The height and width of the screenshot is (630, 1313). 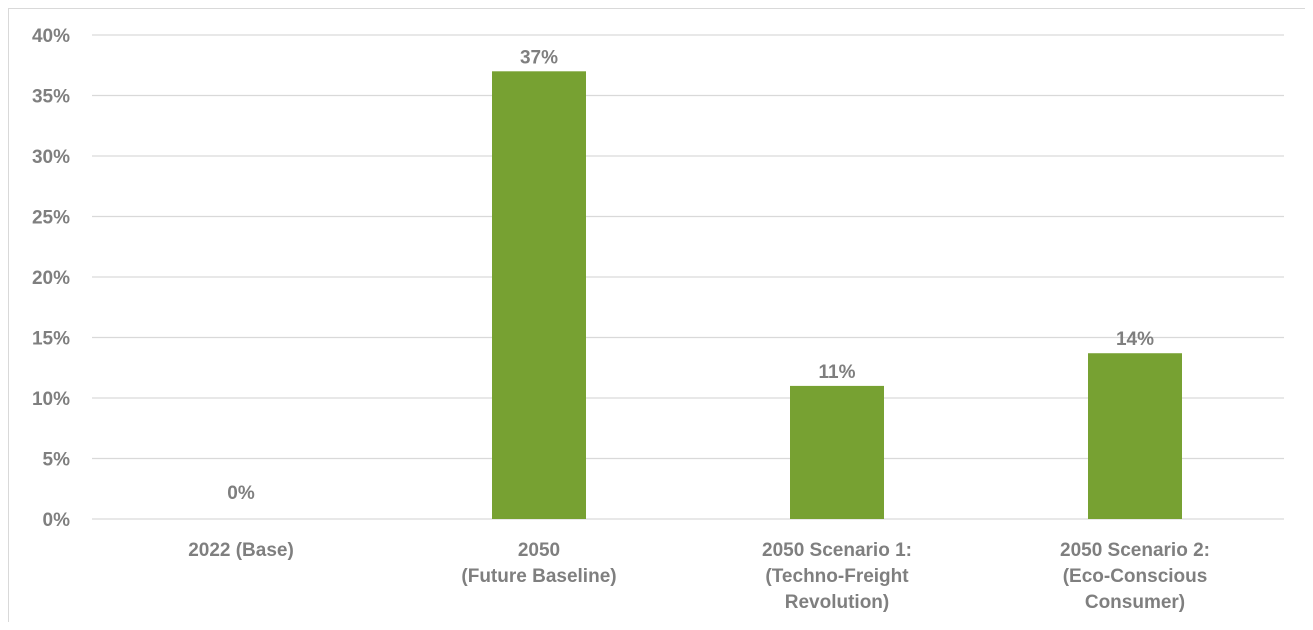 I want to click on y-tick-label: 0%, so click(x=57, y=520).